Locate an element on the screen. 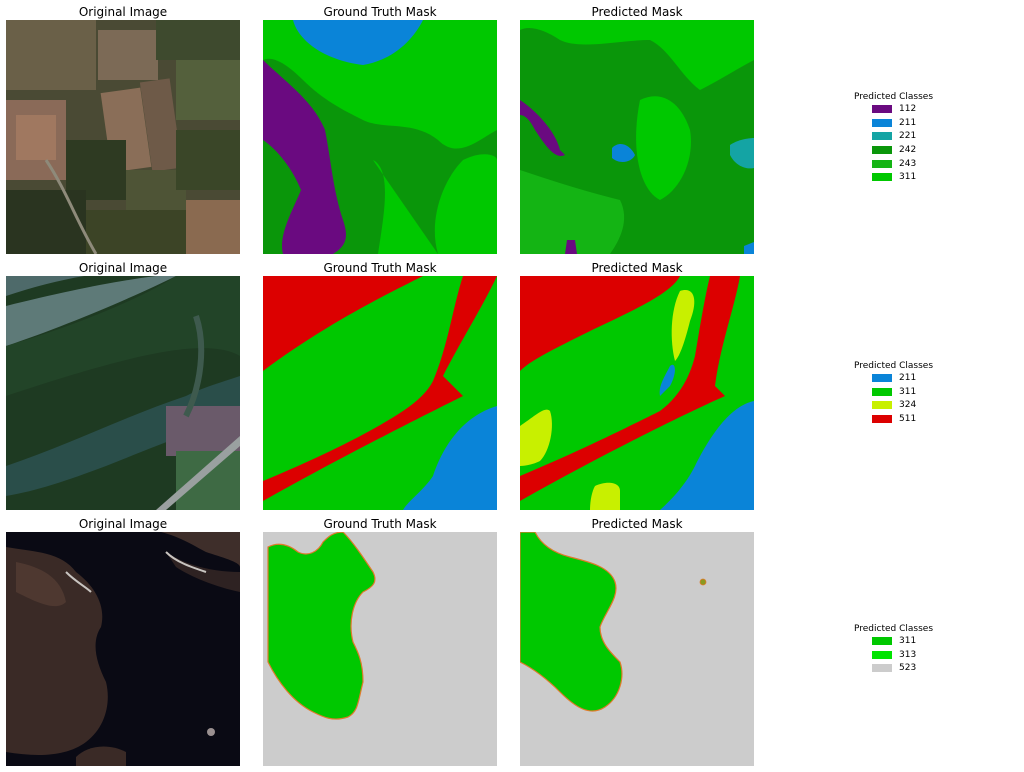 The width and height of the screenshot is (1024, 772). legend-entry: 511 is located at coordinates (899, 420).